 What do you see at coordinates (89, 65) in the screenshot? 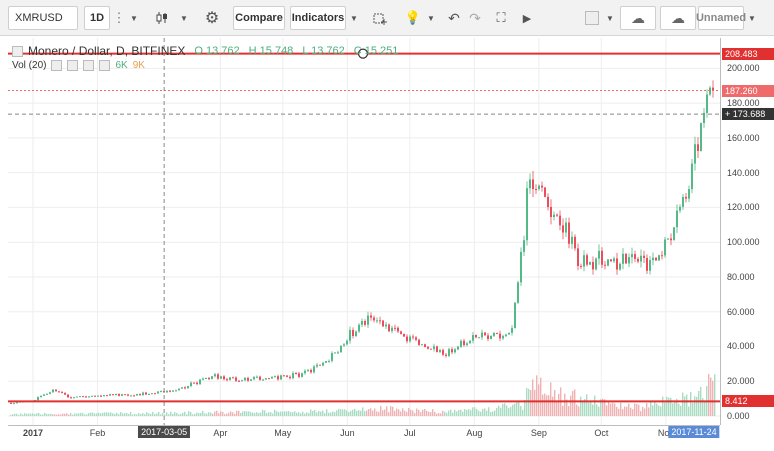
I see `volume-add-icon` at bounding box center [89, 65].